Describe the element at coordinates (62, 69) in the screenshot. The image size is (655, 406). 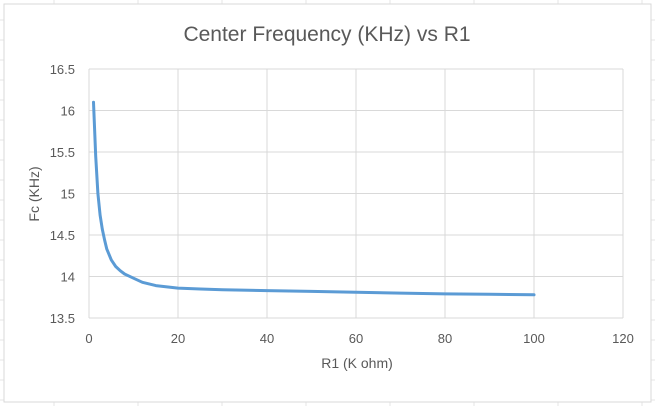
I see `y-tick-label: 16.5` at that location.